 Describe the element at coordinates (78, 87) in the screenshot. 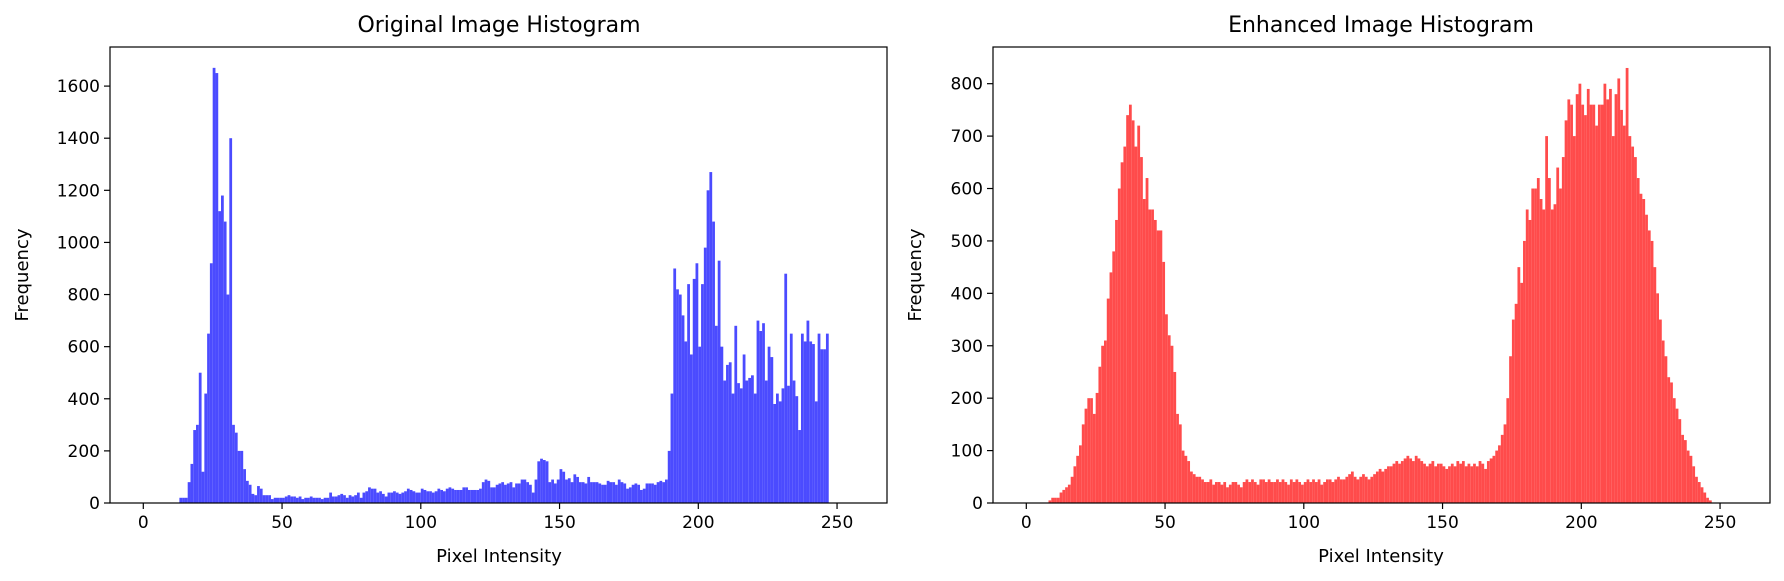

I see `original-histogram-ytick-label: 1600` at that location.